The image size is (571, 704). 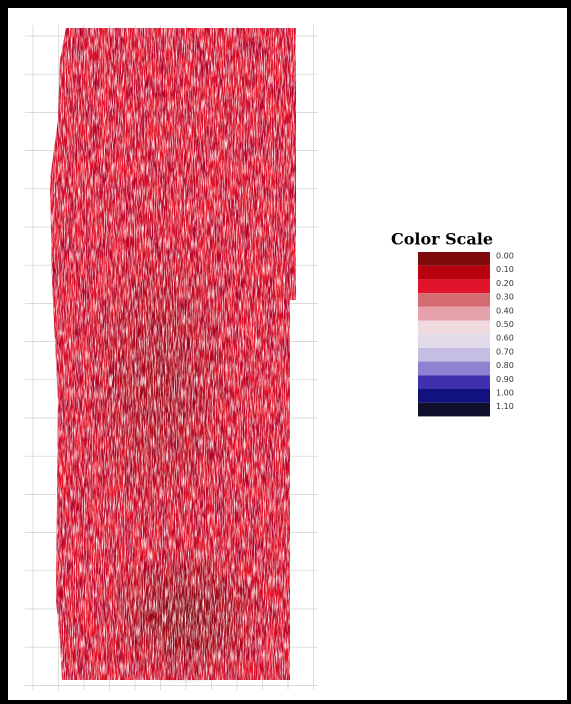 I want to click on legend-label: 0.70, so click(x=505, y=351).